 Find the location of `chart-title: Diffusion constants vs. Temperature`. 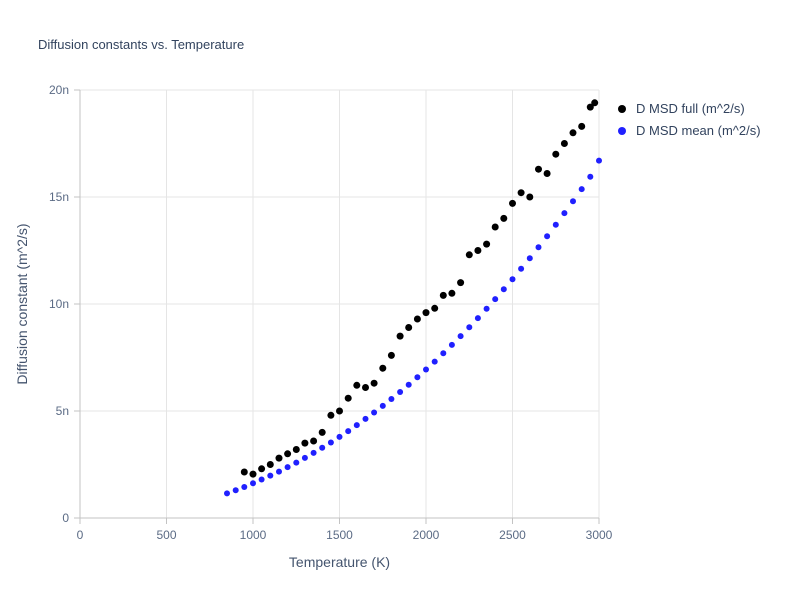

chart-title: Diffusion constants vs. Temperature is located at coordinates (141, 44).